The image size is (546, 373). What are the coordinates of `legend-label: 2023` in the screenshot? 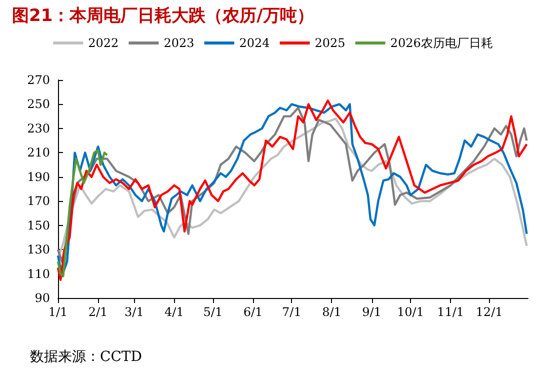 It's located at (179, 43).